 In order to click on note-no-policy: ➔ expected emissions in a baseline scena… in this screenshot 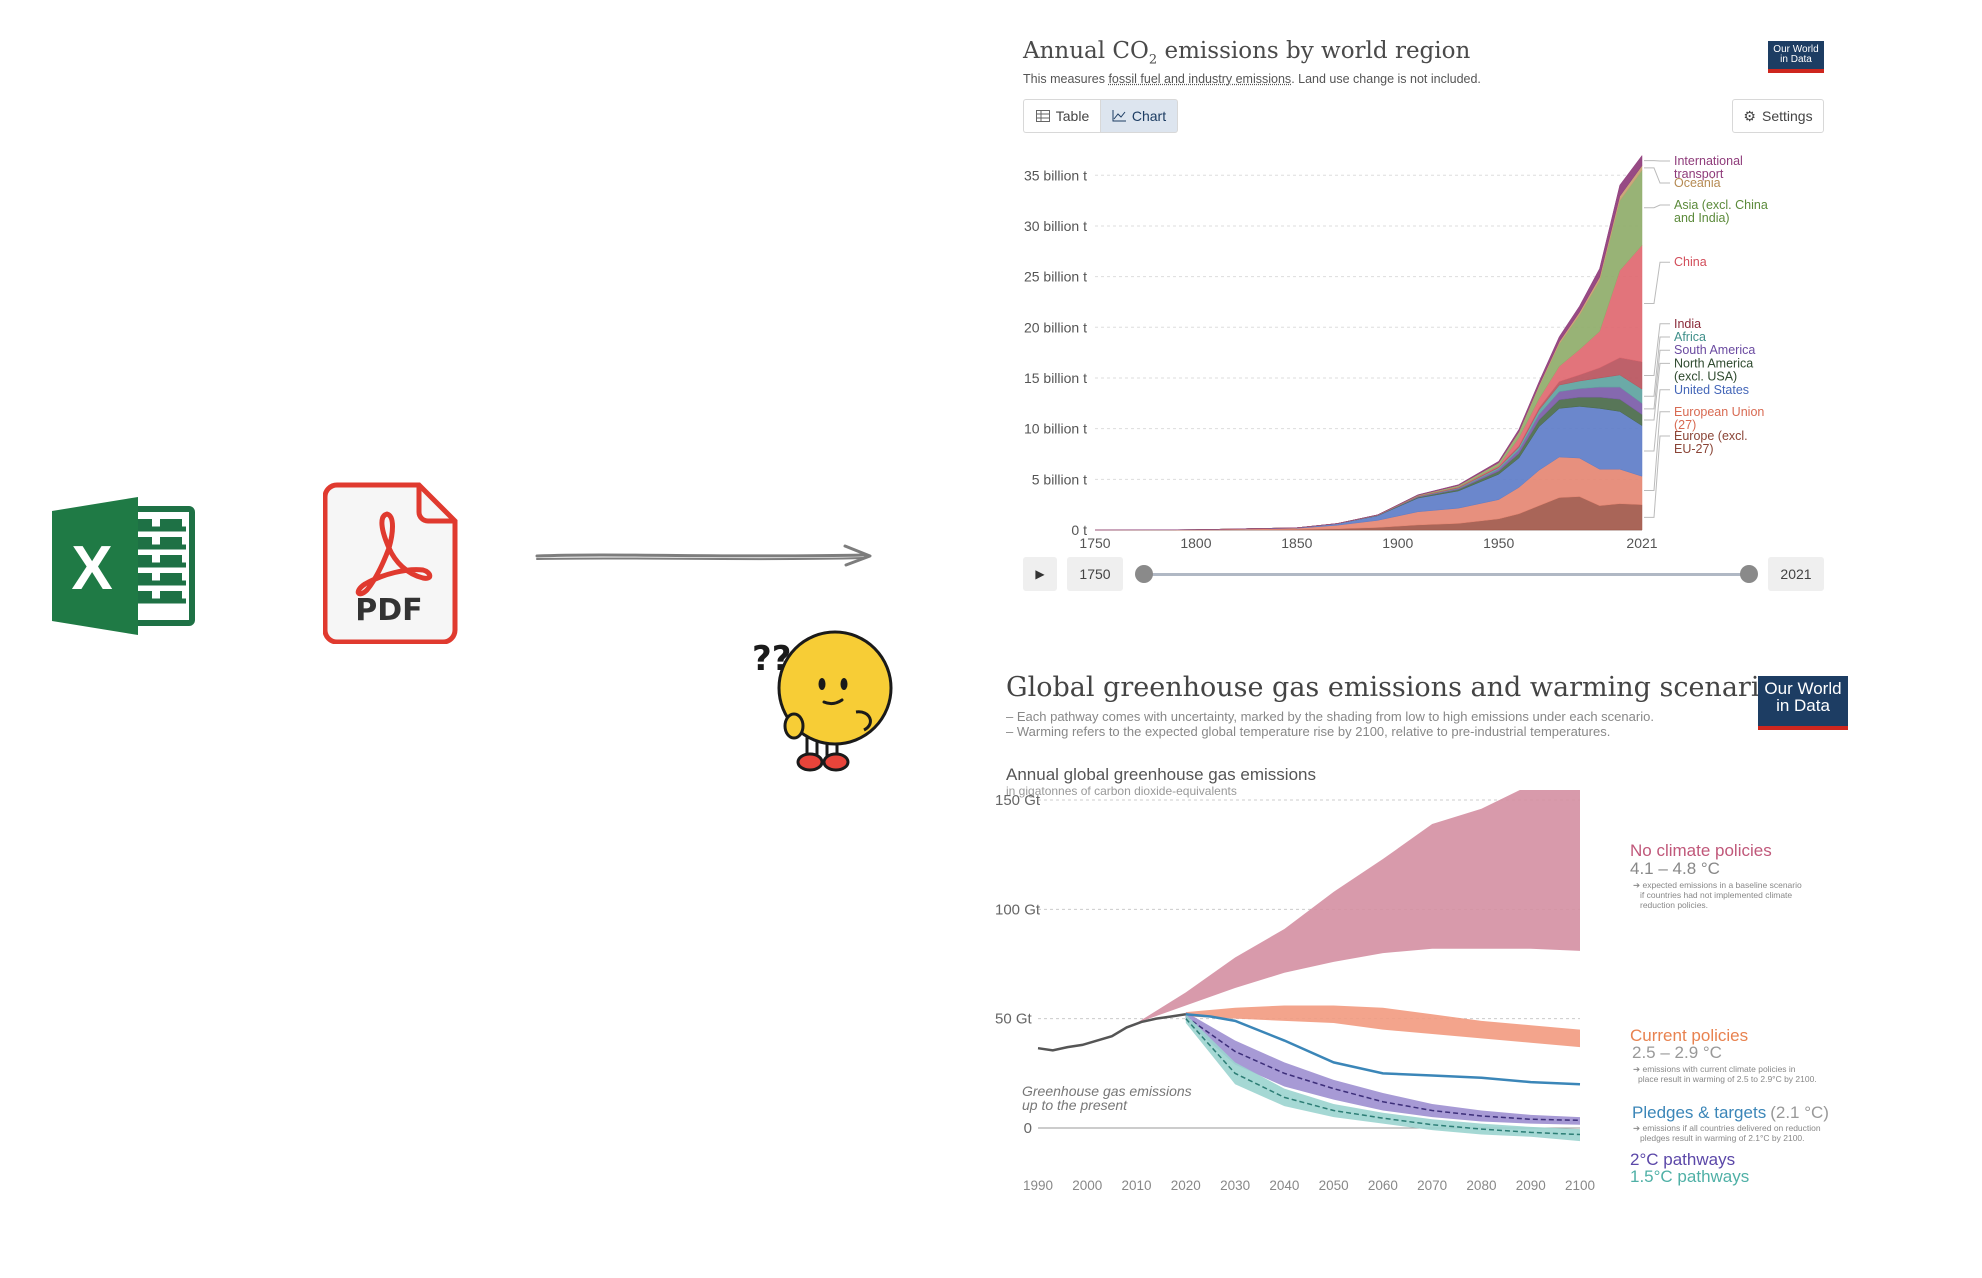, I will do `click(1717, 895)`.